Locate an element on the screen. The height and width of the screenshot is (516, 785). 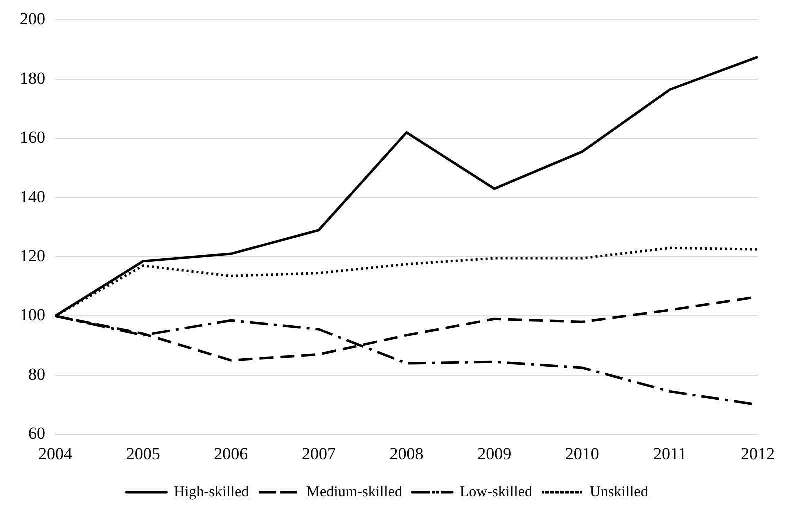
y-tick-label: 80 is located at coordinates (37, 374).